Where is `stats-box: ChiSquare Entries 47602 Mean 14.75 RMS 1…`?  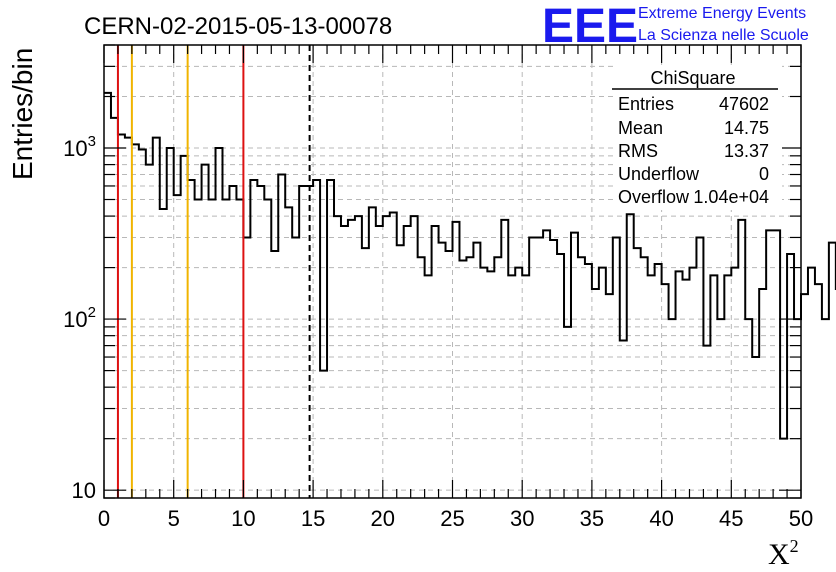
stats-box: ChiSquare Entries 47602 Mean 14.75 RMS 1… is located at coordinates (697, 137).